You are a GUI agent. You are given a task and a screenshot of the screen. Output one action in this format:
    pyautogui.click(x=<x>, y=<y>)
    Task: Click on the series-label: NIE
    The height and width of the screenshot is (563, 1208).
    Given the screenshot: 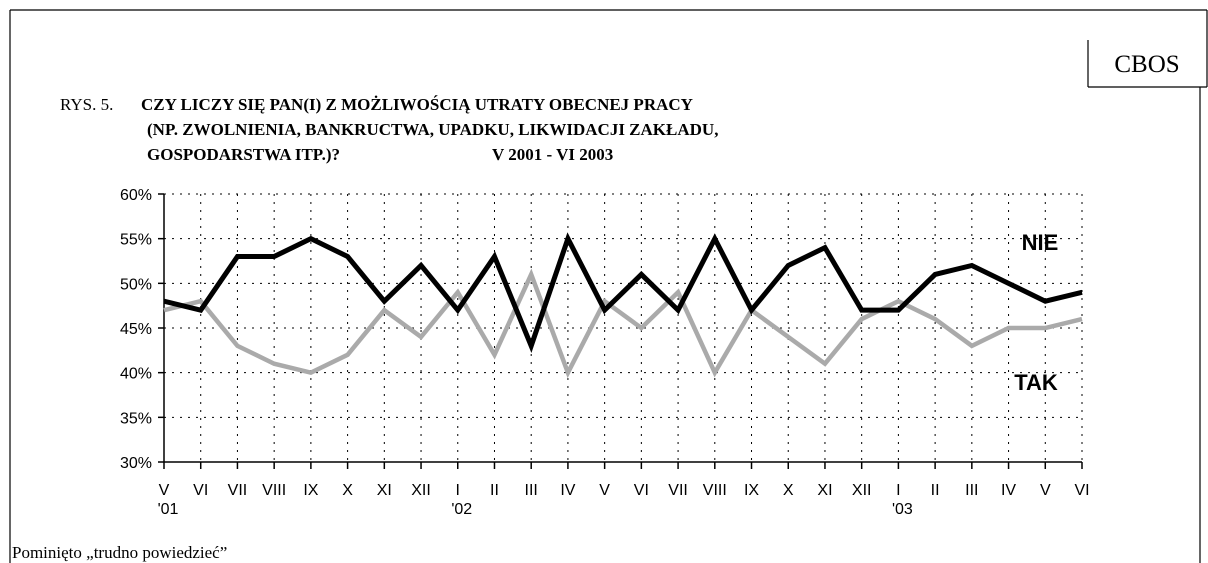 What is the action you would take?
    pyautogui.click(x=1040, y=242)
    